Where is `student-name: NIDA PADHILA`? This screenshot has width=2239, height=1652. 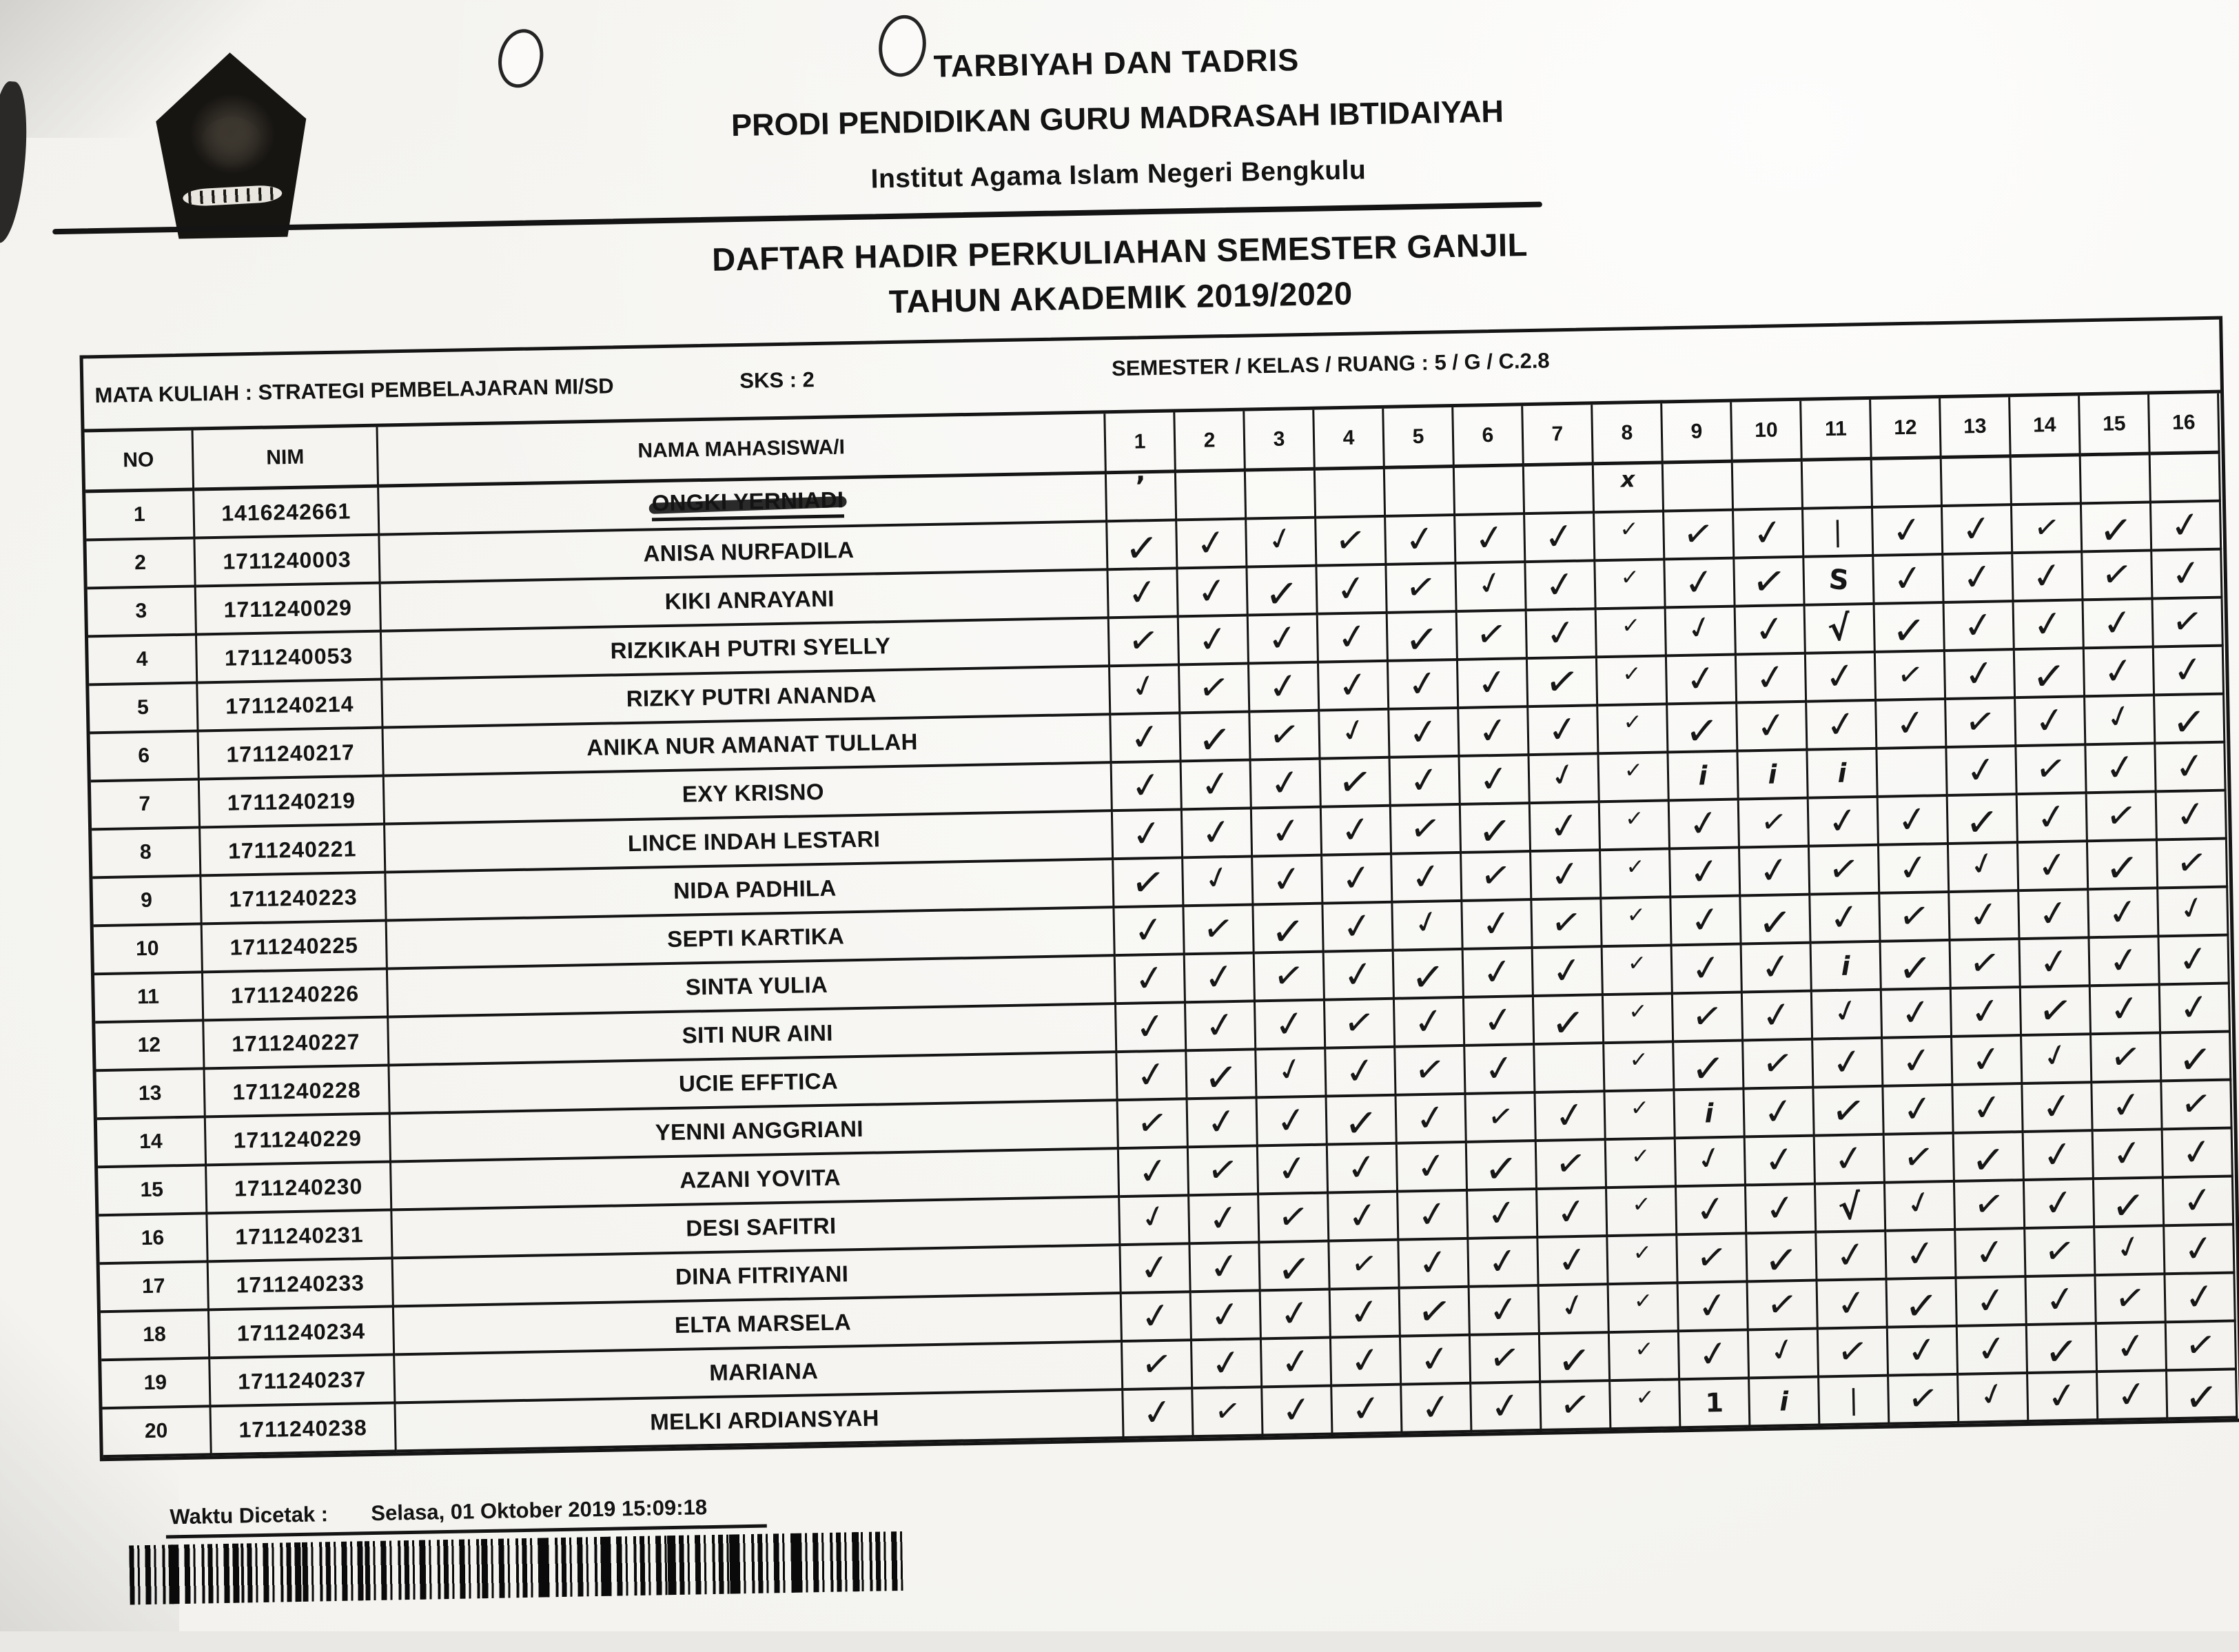
student-name: NIDA PADHILA is located at coordinates (755, 890).